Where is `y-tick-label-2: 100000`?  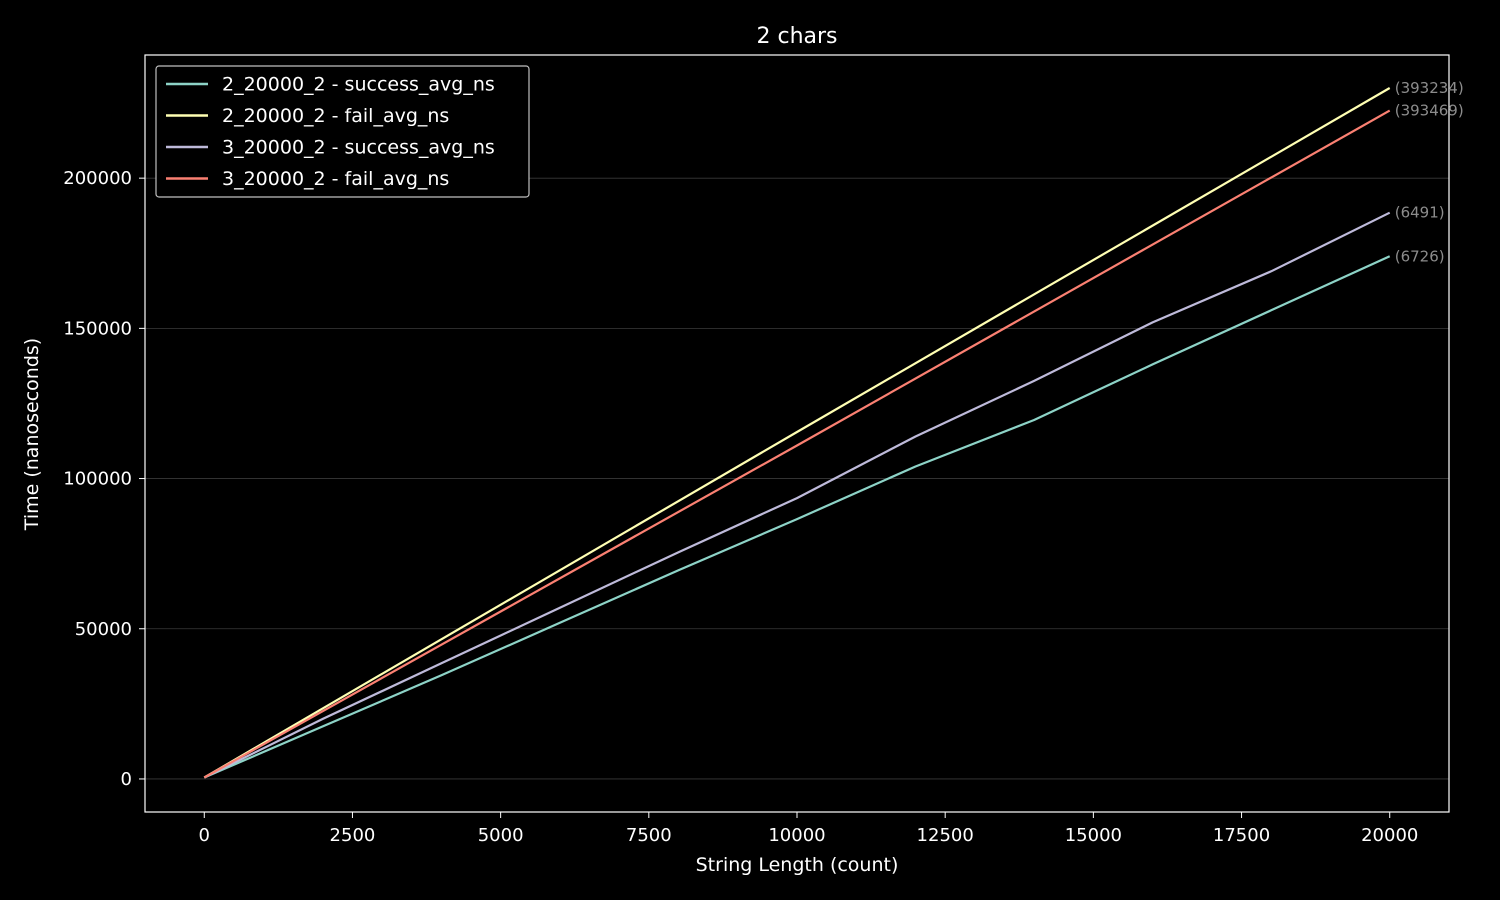 y-tick-label-2: 100000 is located at coordinates (97, 479).